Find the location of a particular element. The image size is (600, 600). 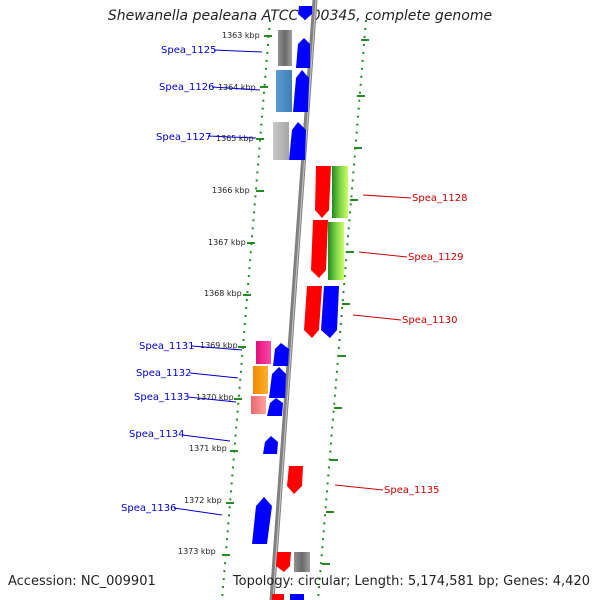

accession-text: Accession: NC_009901 is located at coordinates (82, 581).